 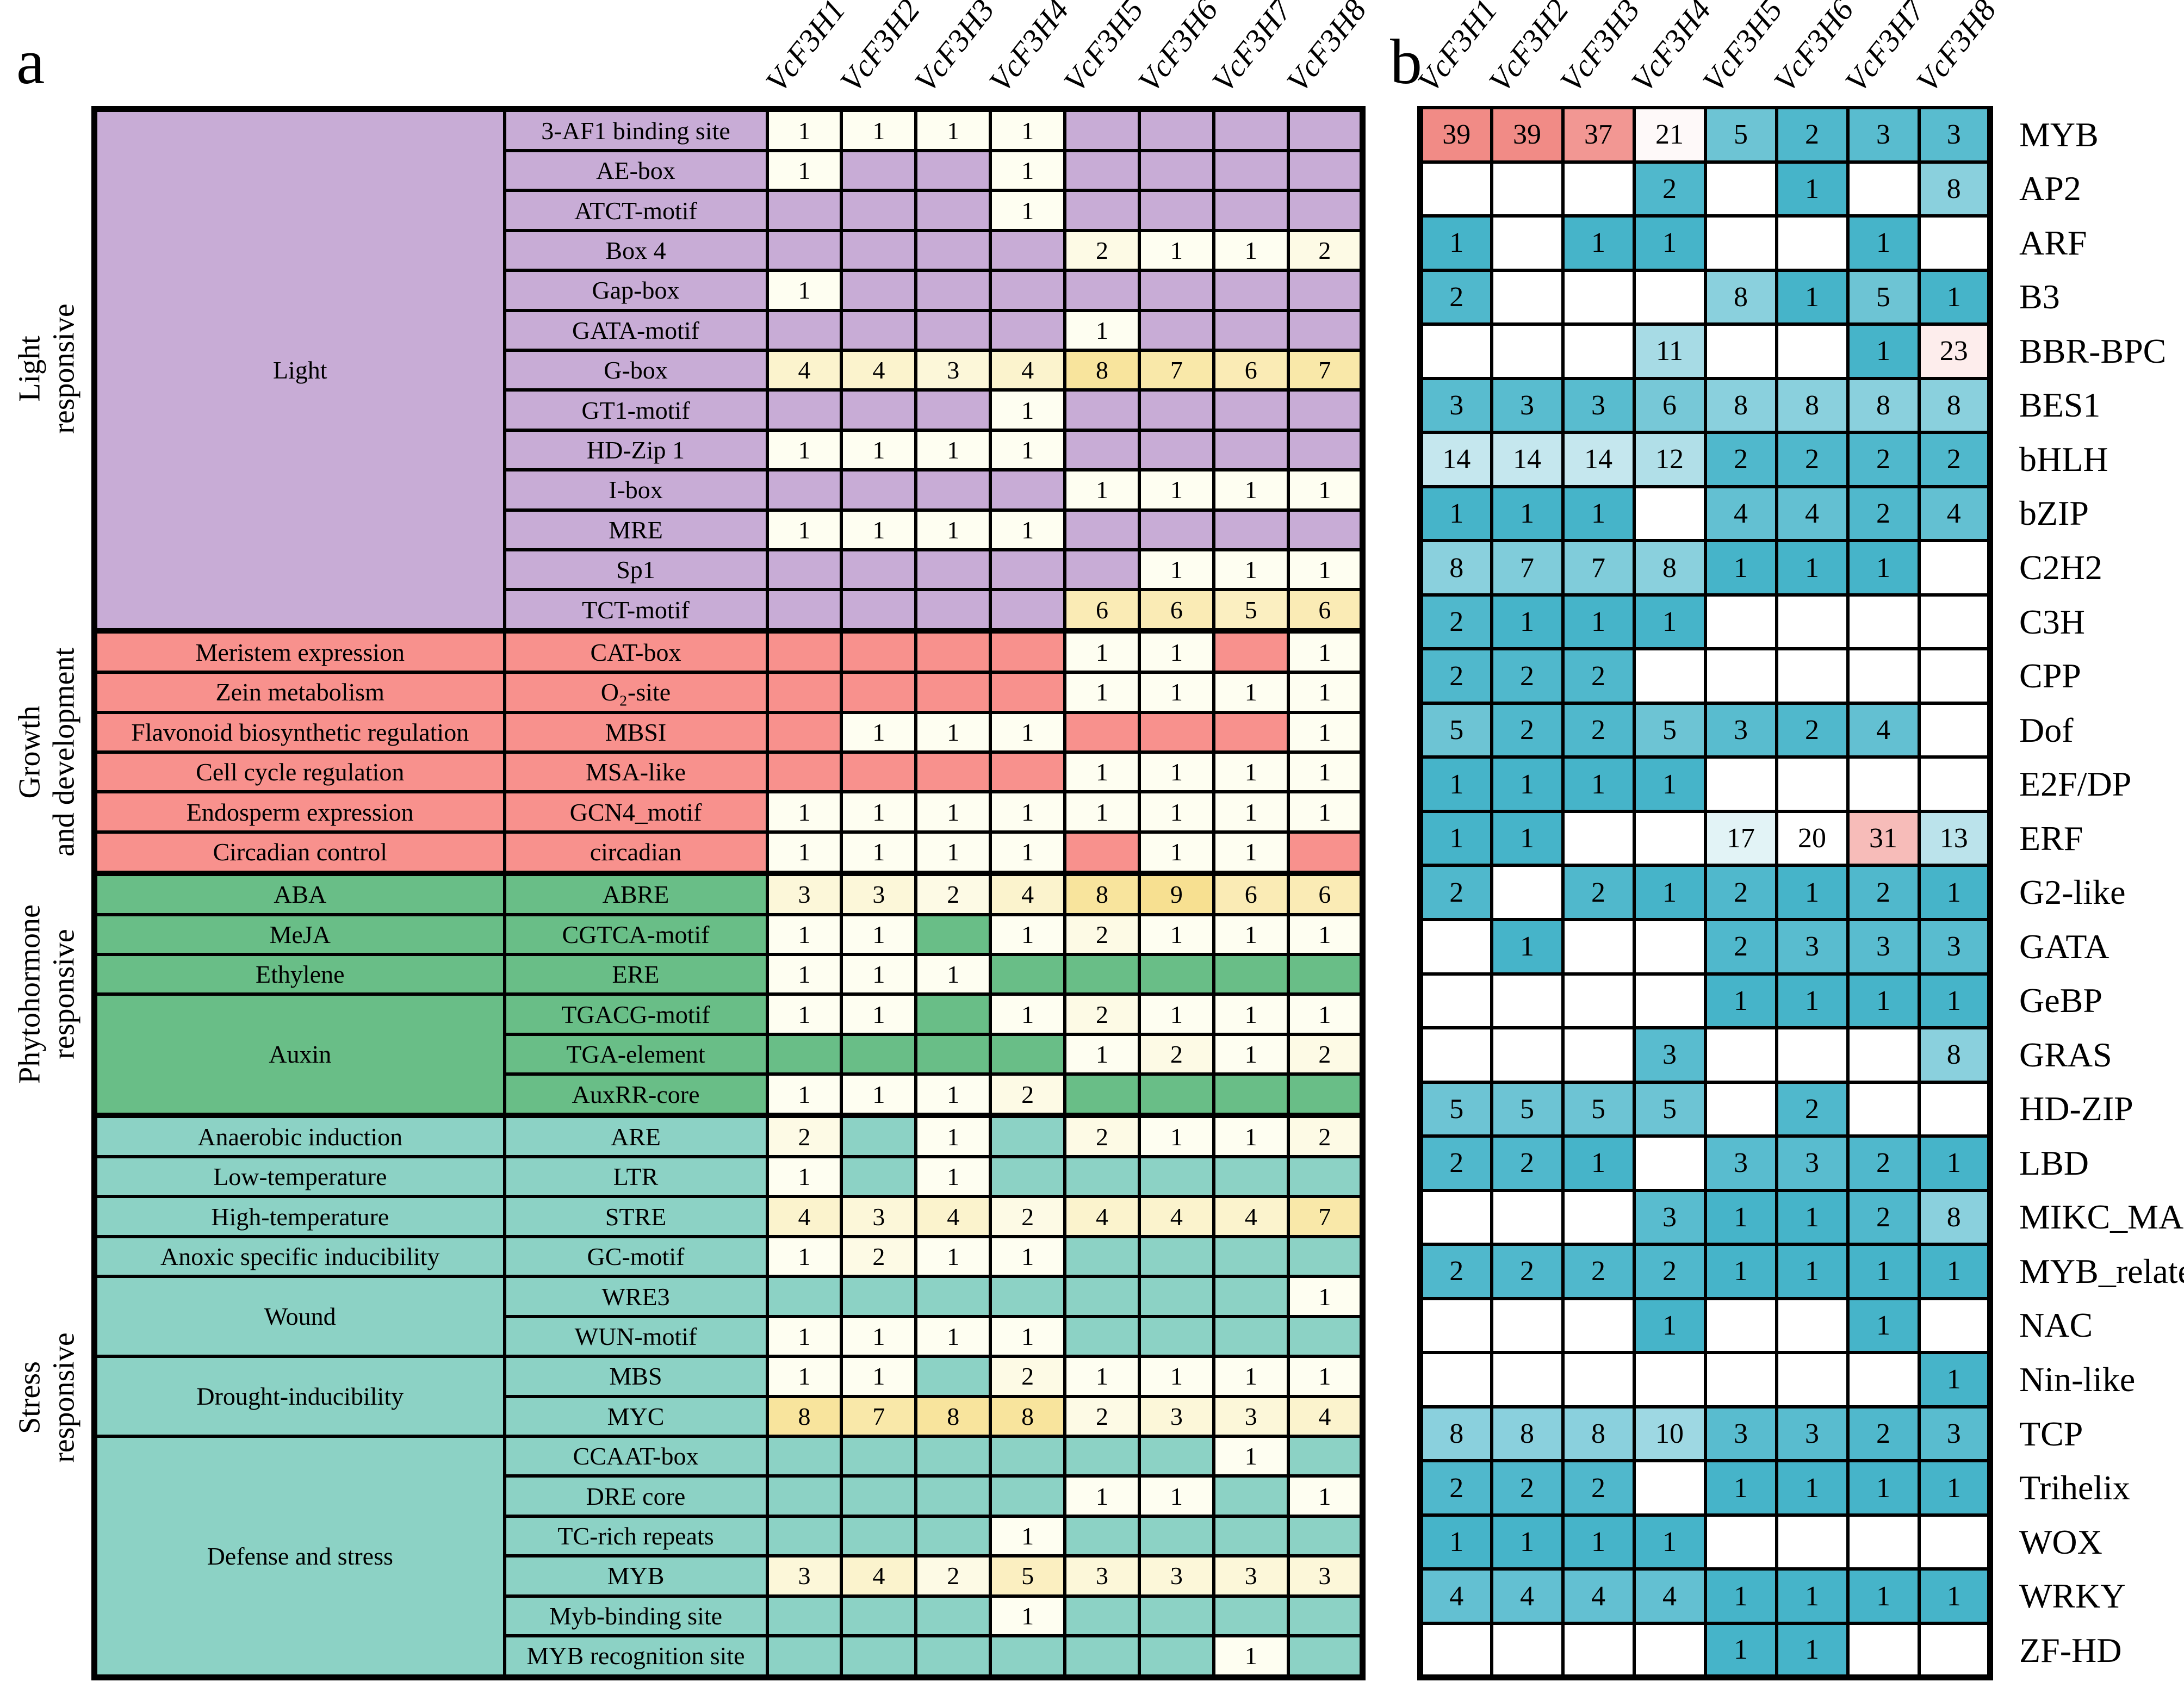 What do you see at coordinates (46, 994) in the screenshot?
I see `category-axis-label: Phytohormone responsive` at bounding box center [46, 994].